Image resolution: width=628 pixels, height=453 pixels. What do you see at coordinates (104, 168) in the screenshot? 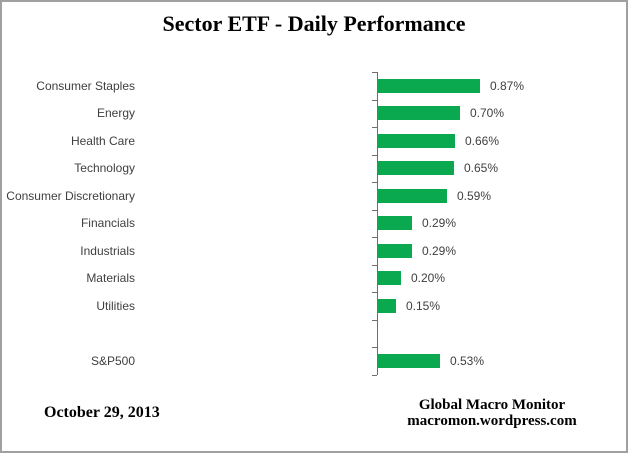
I see `category-label: Technology` at bounding box center [104, 168].